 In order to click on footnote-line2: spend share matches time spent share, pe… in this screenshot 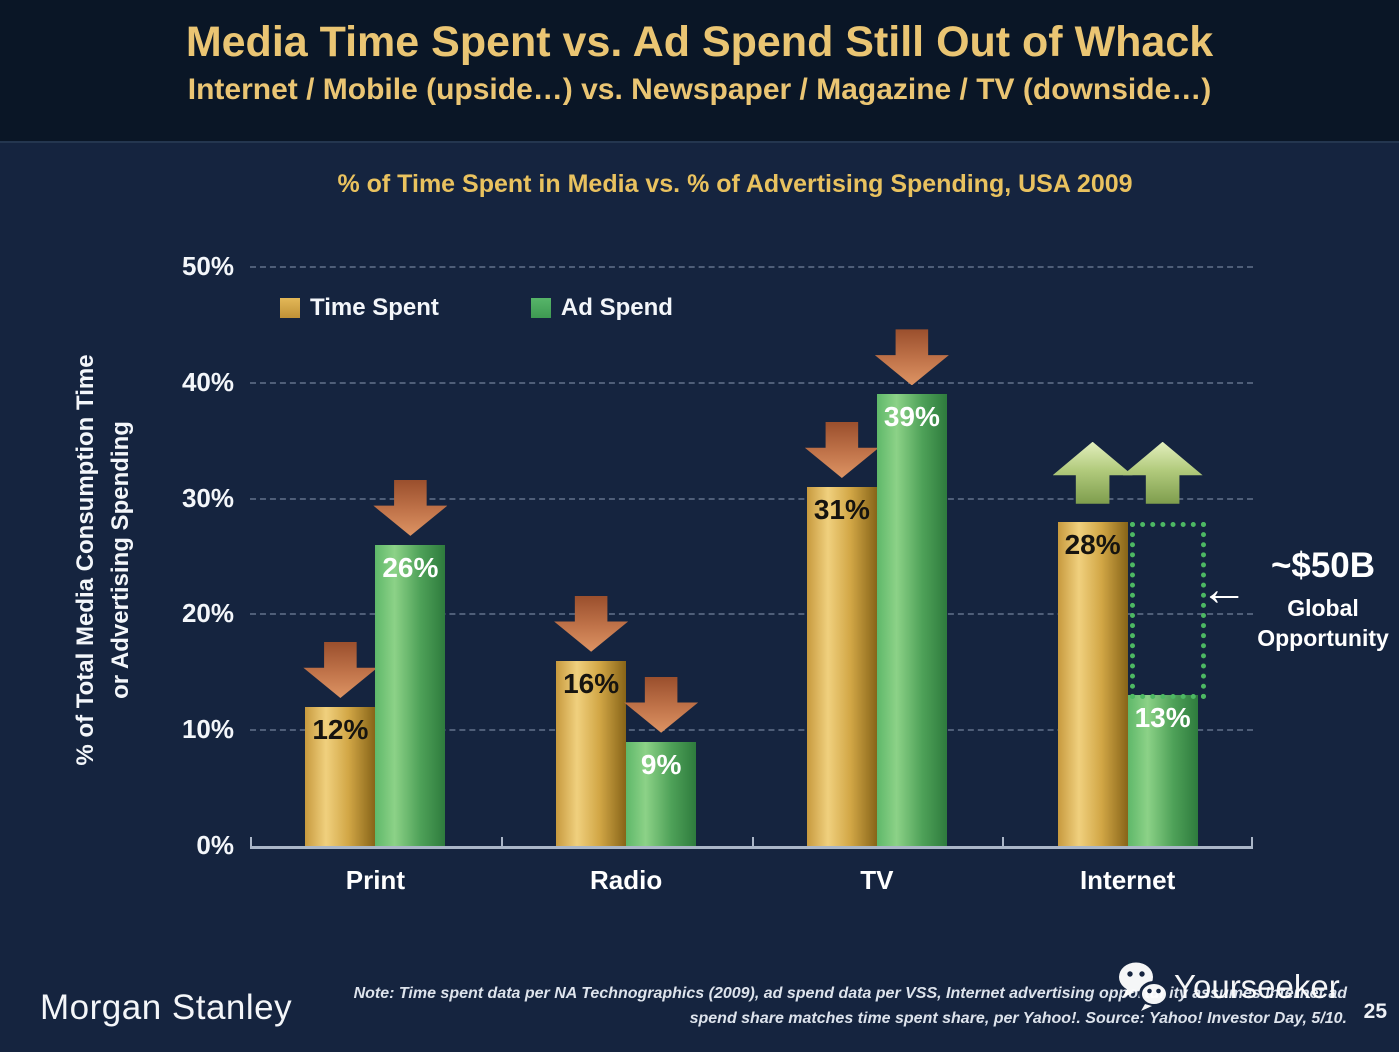, I will do `click(1018, 1018)`.